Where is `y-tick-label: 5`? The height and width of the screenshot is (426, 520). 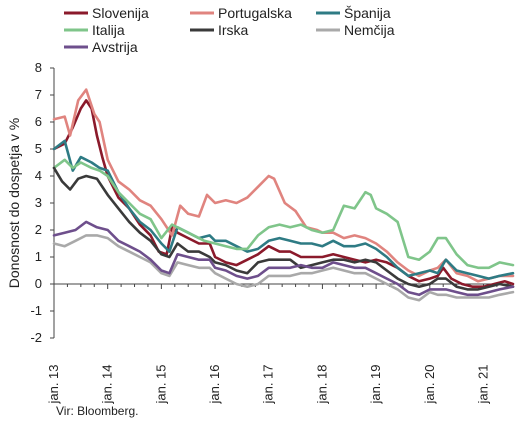 y-tick-label: 5 is located at coordinates (38, 148).